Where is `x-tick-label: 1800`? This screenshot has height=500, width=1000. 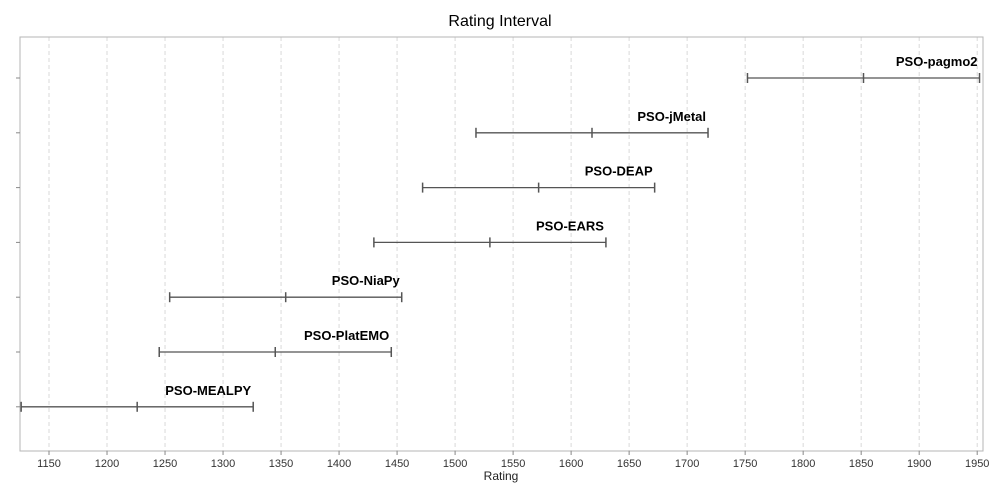
x-tick-label: 1800 is located at coordinates (803, 464).